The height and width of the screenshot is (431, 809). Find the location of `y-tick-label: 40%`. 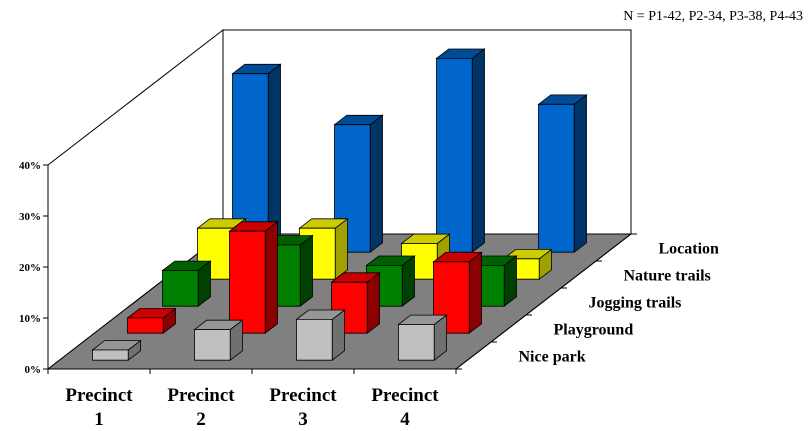

y-tick-label: 40% is located at coordinates (30, 166).